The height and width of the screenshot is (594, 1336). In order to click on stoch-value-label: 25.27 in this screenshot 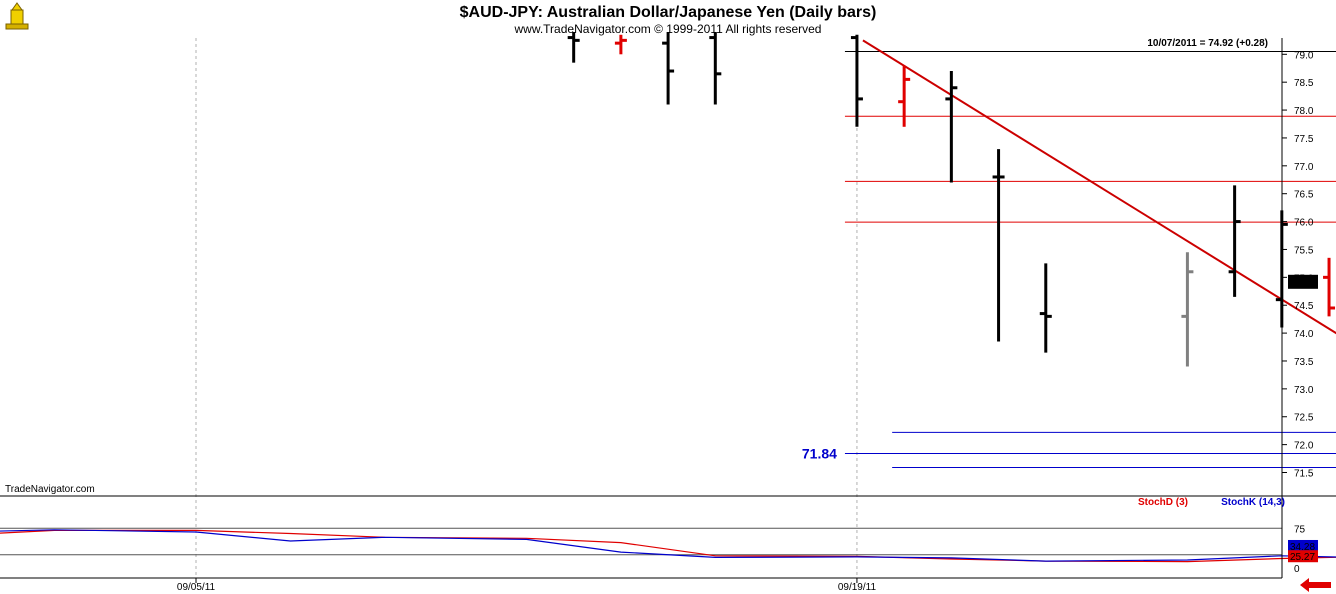, I will do `click(1302, 557)`.